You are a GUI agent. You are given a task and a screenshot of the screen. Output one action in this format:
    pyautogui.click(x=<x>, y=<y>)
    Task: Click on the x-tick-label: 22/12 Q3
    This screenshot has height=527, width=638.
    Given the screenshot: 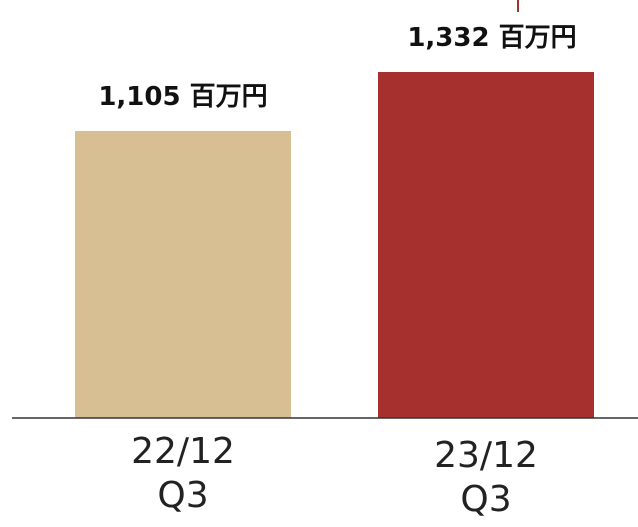 What is the action you would take?
    pyautogui.click(x=183, y=473)
    